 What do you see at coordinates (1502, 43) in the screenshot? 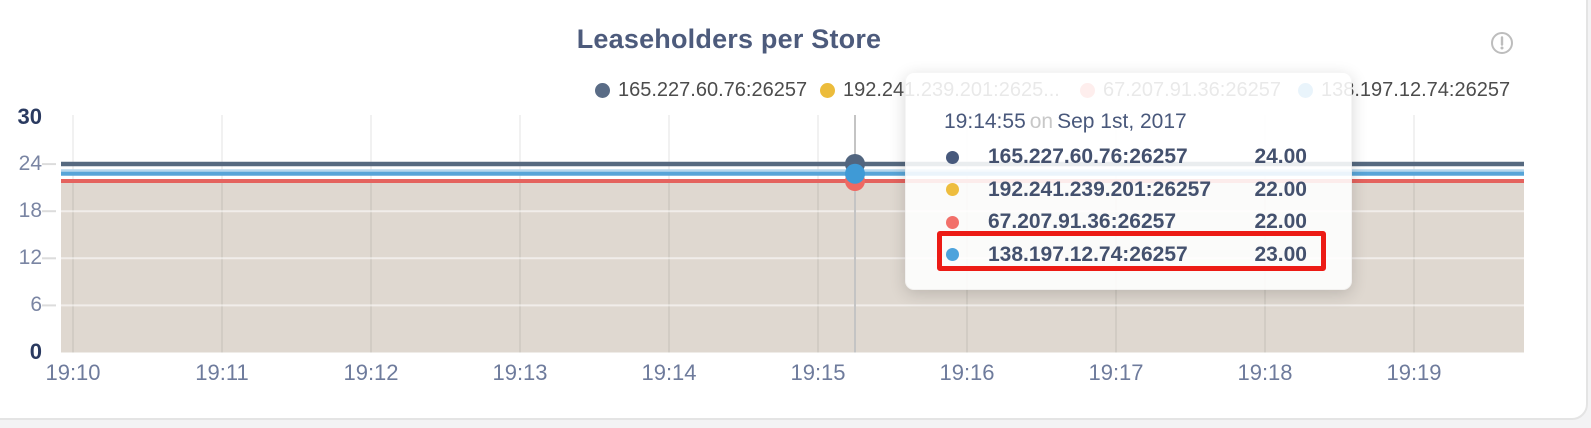
I see `alert-circle-icon` at bounding box center [1502, 43].